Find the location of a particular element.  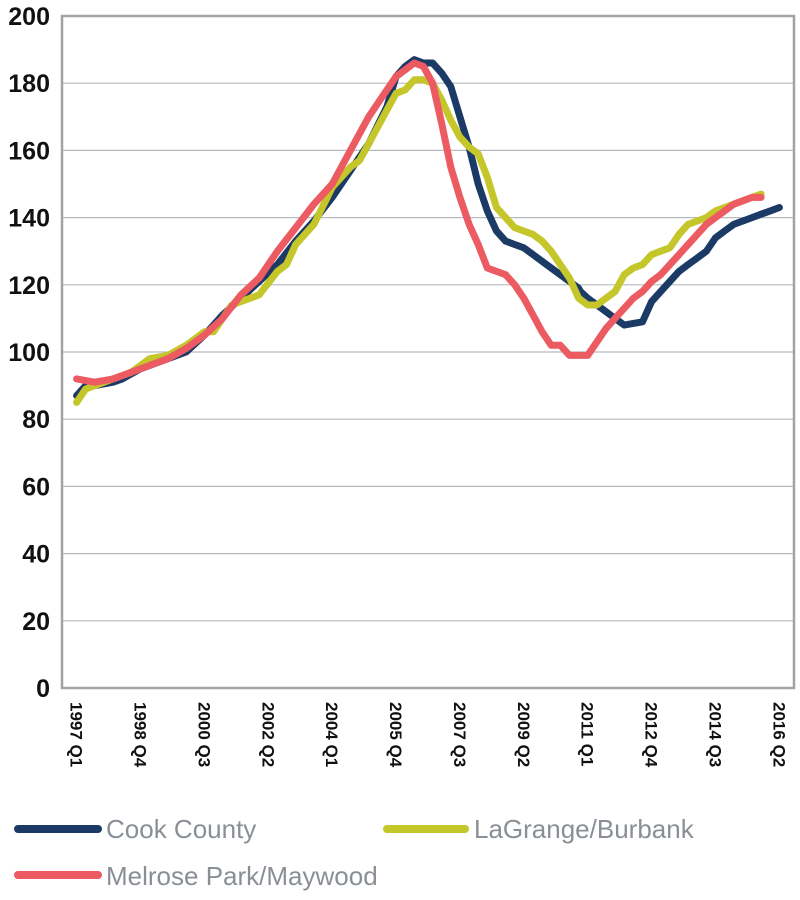

x-tick-label-0: 1997 Q1 is located at coordinates (76, 734).